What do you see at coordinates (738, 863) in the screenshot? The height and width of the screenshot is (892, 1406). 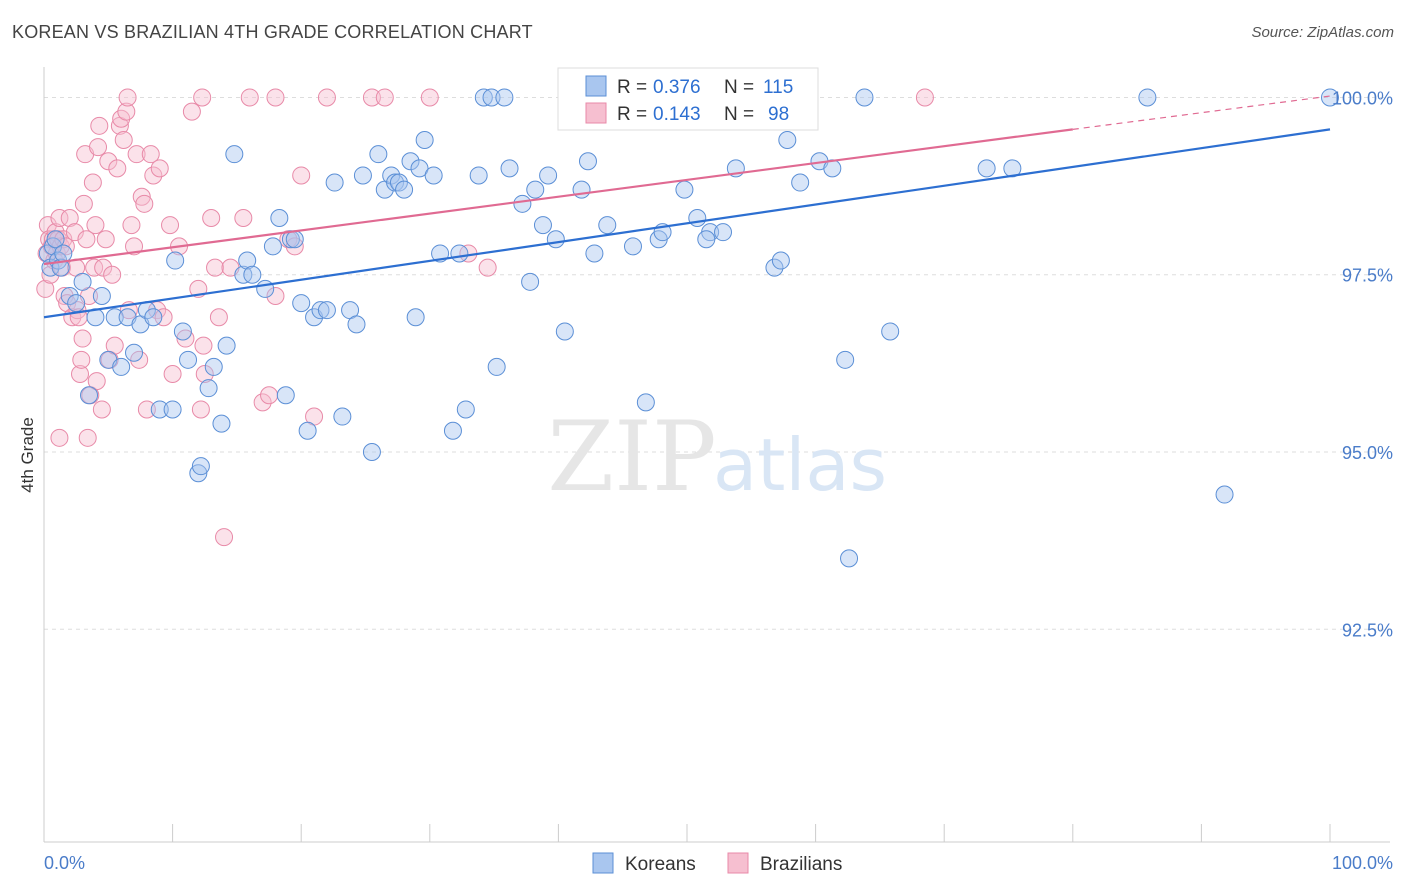 I see `bottom-legend-swatch-brazilians` at bounding box center [738, 863].